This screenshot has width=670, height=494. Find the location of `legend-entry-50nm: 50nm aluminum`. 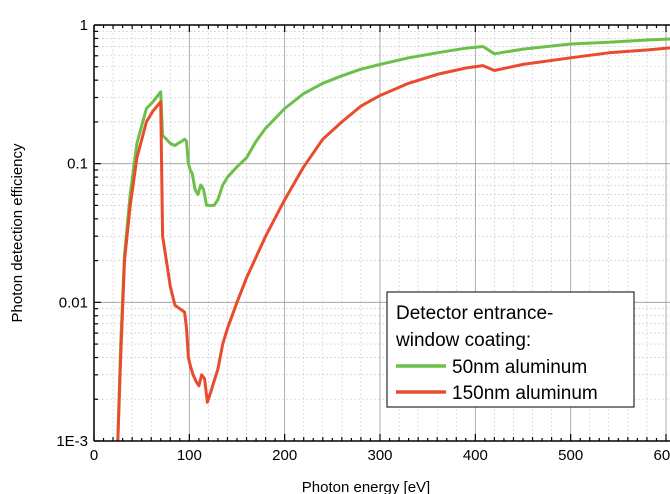

legend-entry-50nm: 50nm aluminum is located at coordinates (519, 367).